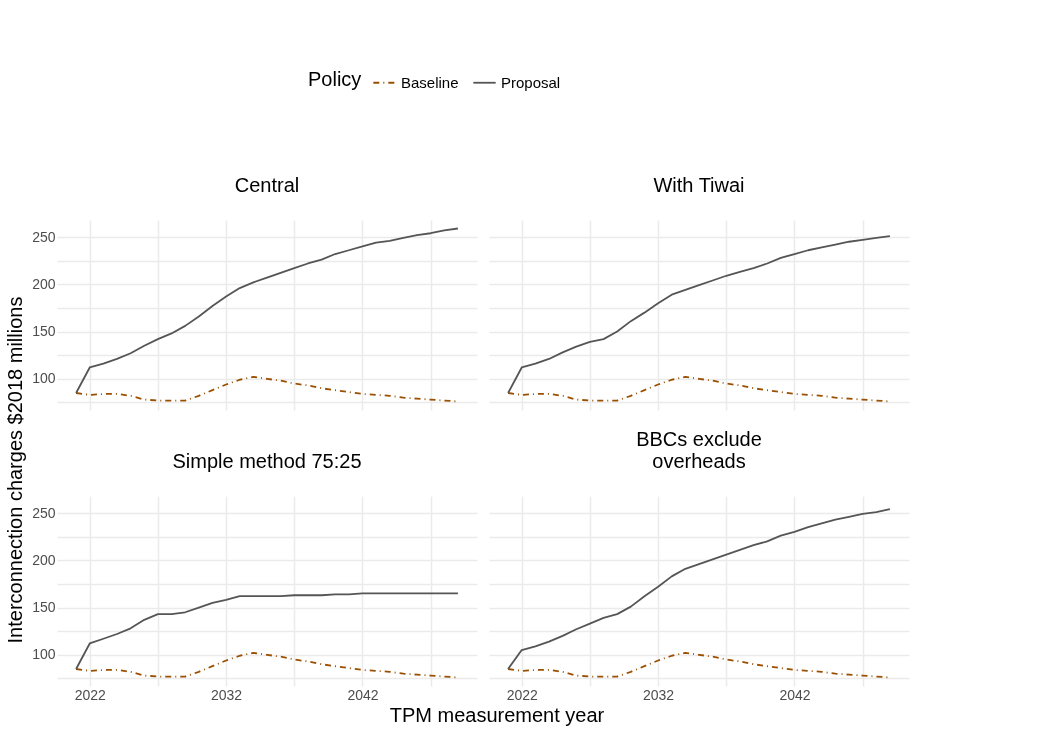 The width and height of the screenshot is (1043, 756). I want to click on legend-label: Proposal, so click(531, 82).